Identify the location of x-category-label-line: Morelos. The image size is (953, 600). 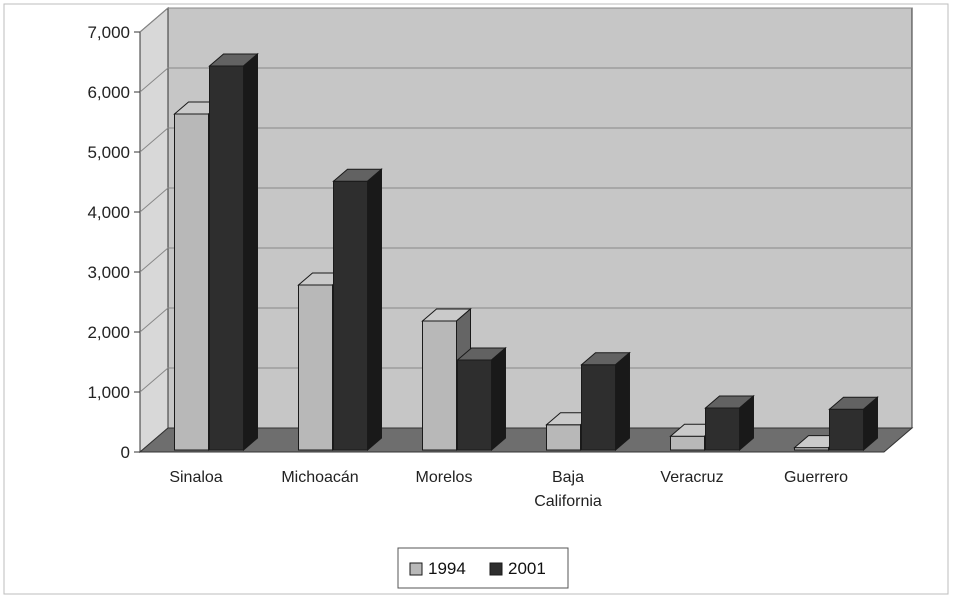
(444, 477).